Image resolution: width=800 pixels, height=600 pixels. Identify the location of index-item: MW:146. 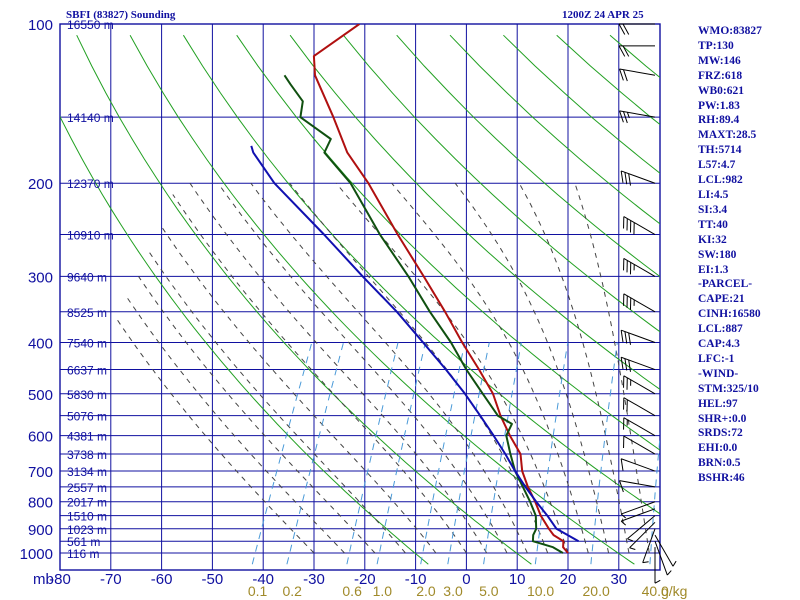
(719, 60).